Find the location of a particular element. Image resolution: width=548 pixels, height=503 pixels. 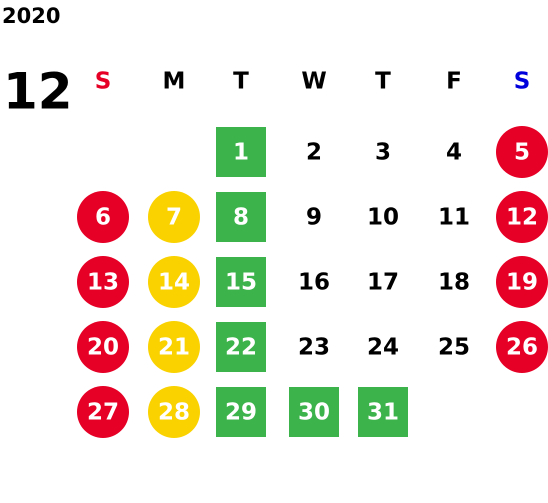

day-number: 15 is located at coordinates (241, 283).